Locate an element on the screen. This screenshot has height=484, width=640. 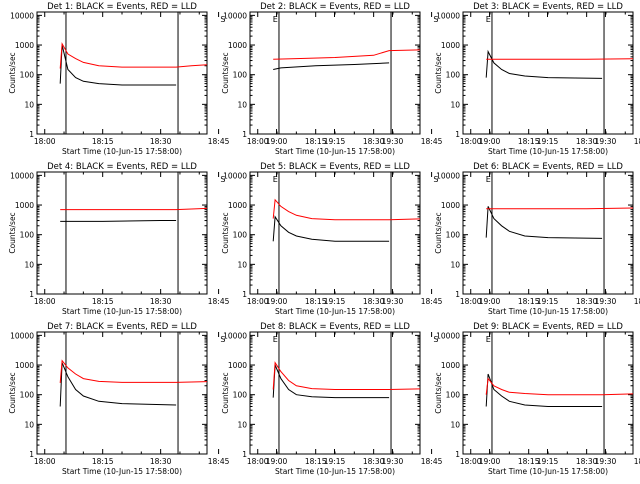
x-tick-label: 19:00 is located at coordinates (490, 141).